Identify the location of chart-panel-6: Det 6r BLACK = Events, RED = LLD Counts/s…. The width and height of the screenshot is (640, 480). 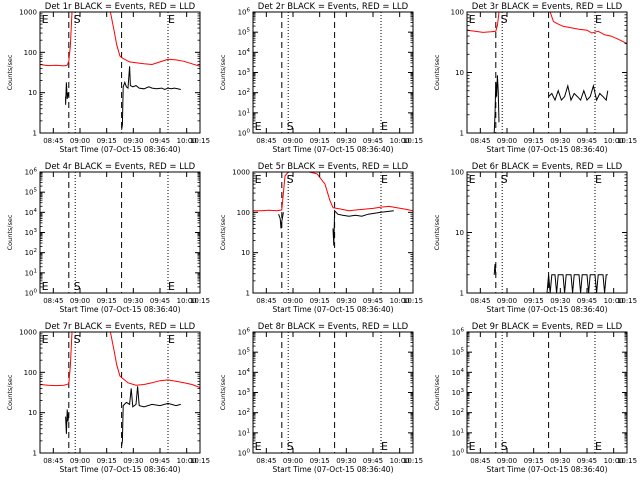
(535, 238).